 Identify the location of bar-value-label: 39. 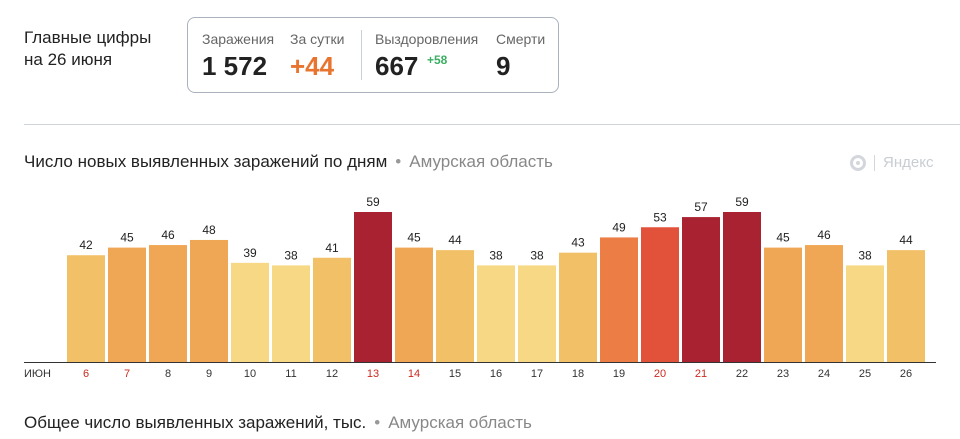
(250, 253).